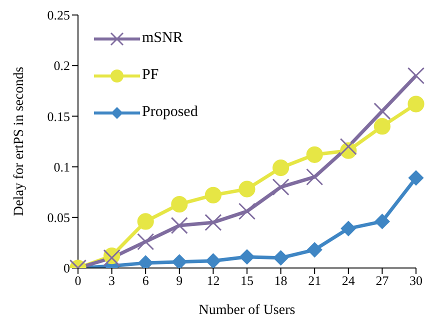 The image size is (440, 322). Describe the element at coordinates (383, 280) in the screenshot. I see `x-tick-label: 27` at that location.